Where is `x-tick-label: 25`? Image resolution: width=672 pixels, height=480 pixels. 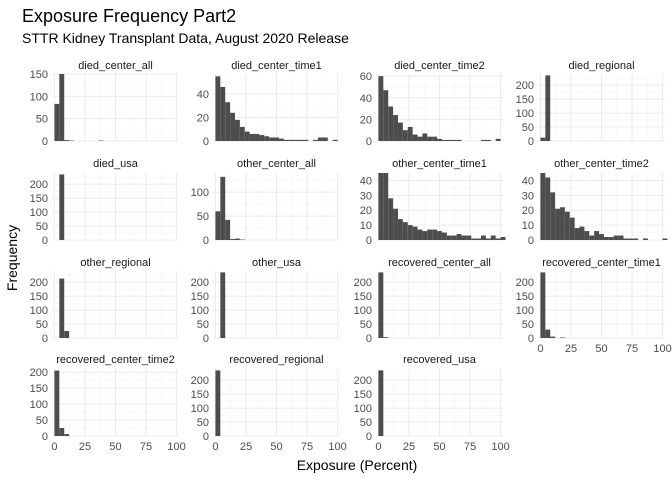 x-tick-label: 25 is located at coordinates (409, 447).